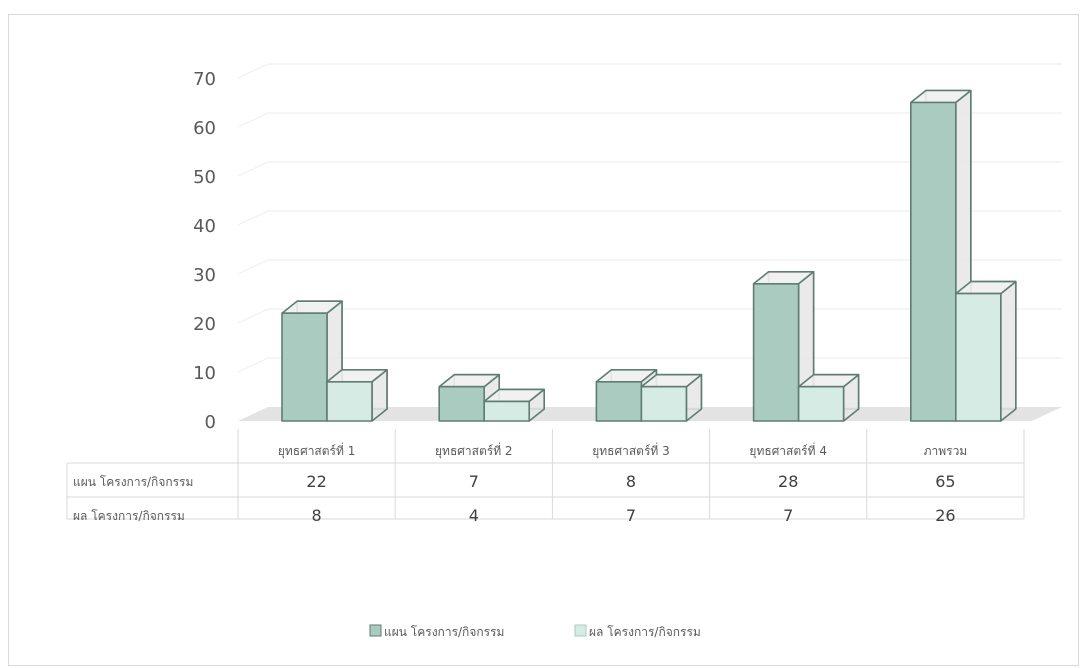 Image resolution: width=1081 pixels, height=668 pixels. I want to click on y-tick-label: 20, so click(204, 324).